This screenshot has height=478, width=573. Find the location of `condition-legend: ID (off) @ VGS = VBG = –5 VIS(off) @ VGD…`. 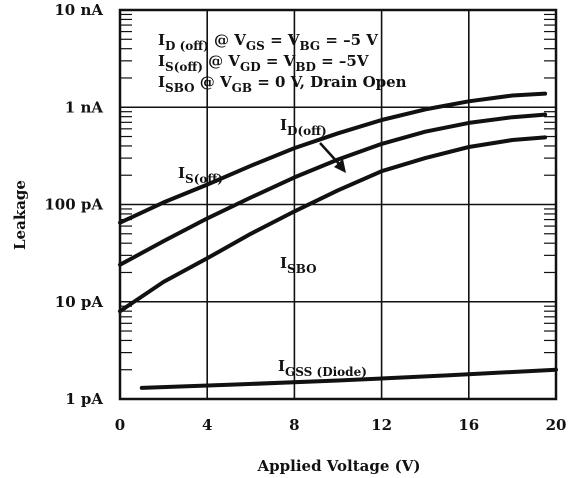

condition-legend: ID (off) @ VGS = VBG = –5 VIS(off) @ VGD… is located at coordinates (282, 63).